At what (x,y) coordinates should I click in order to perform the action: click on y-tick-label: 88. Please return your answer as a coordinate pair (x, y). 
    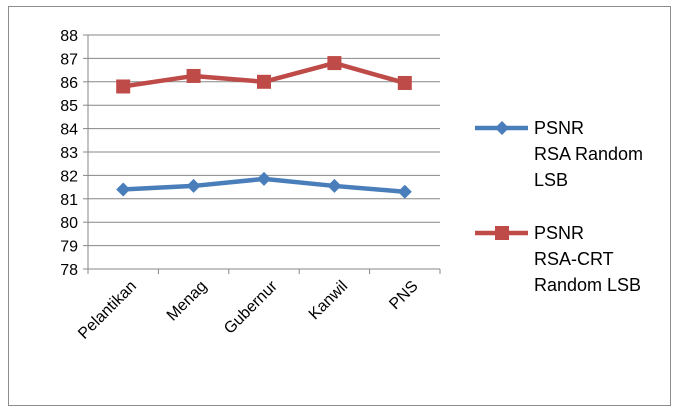
    Looking at the image, I should click on (69, 36).